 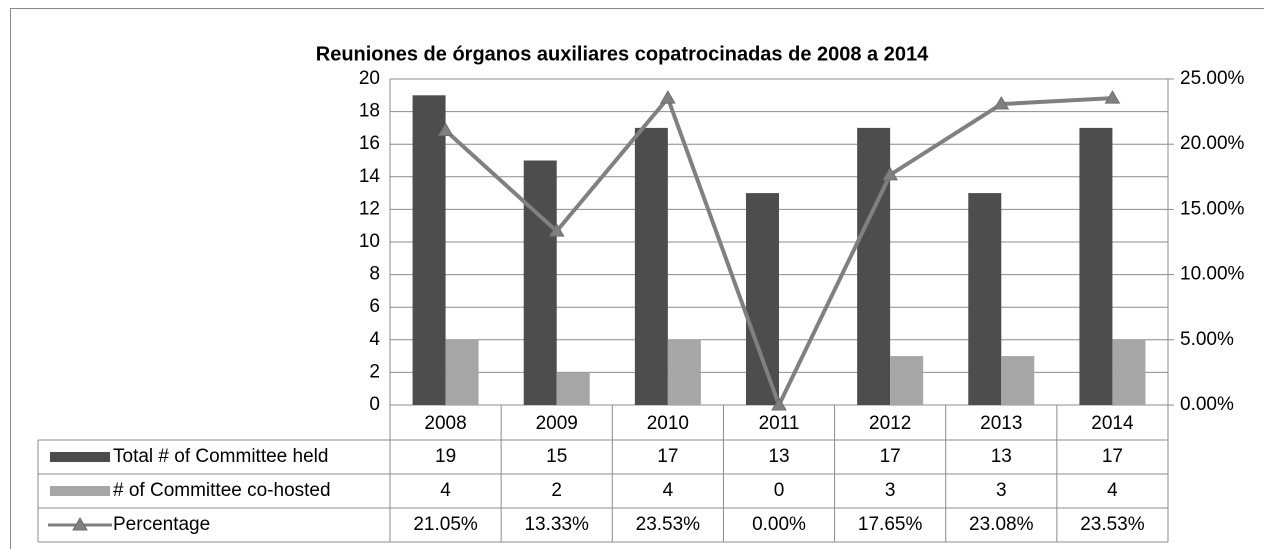 What do you see at coordinates (445, 423) in the screenshot?
I see `x-tick-label: 2008` at bounding box center [445, 423].